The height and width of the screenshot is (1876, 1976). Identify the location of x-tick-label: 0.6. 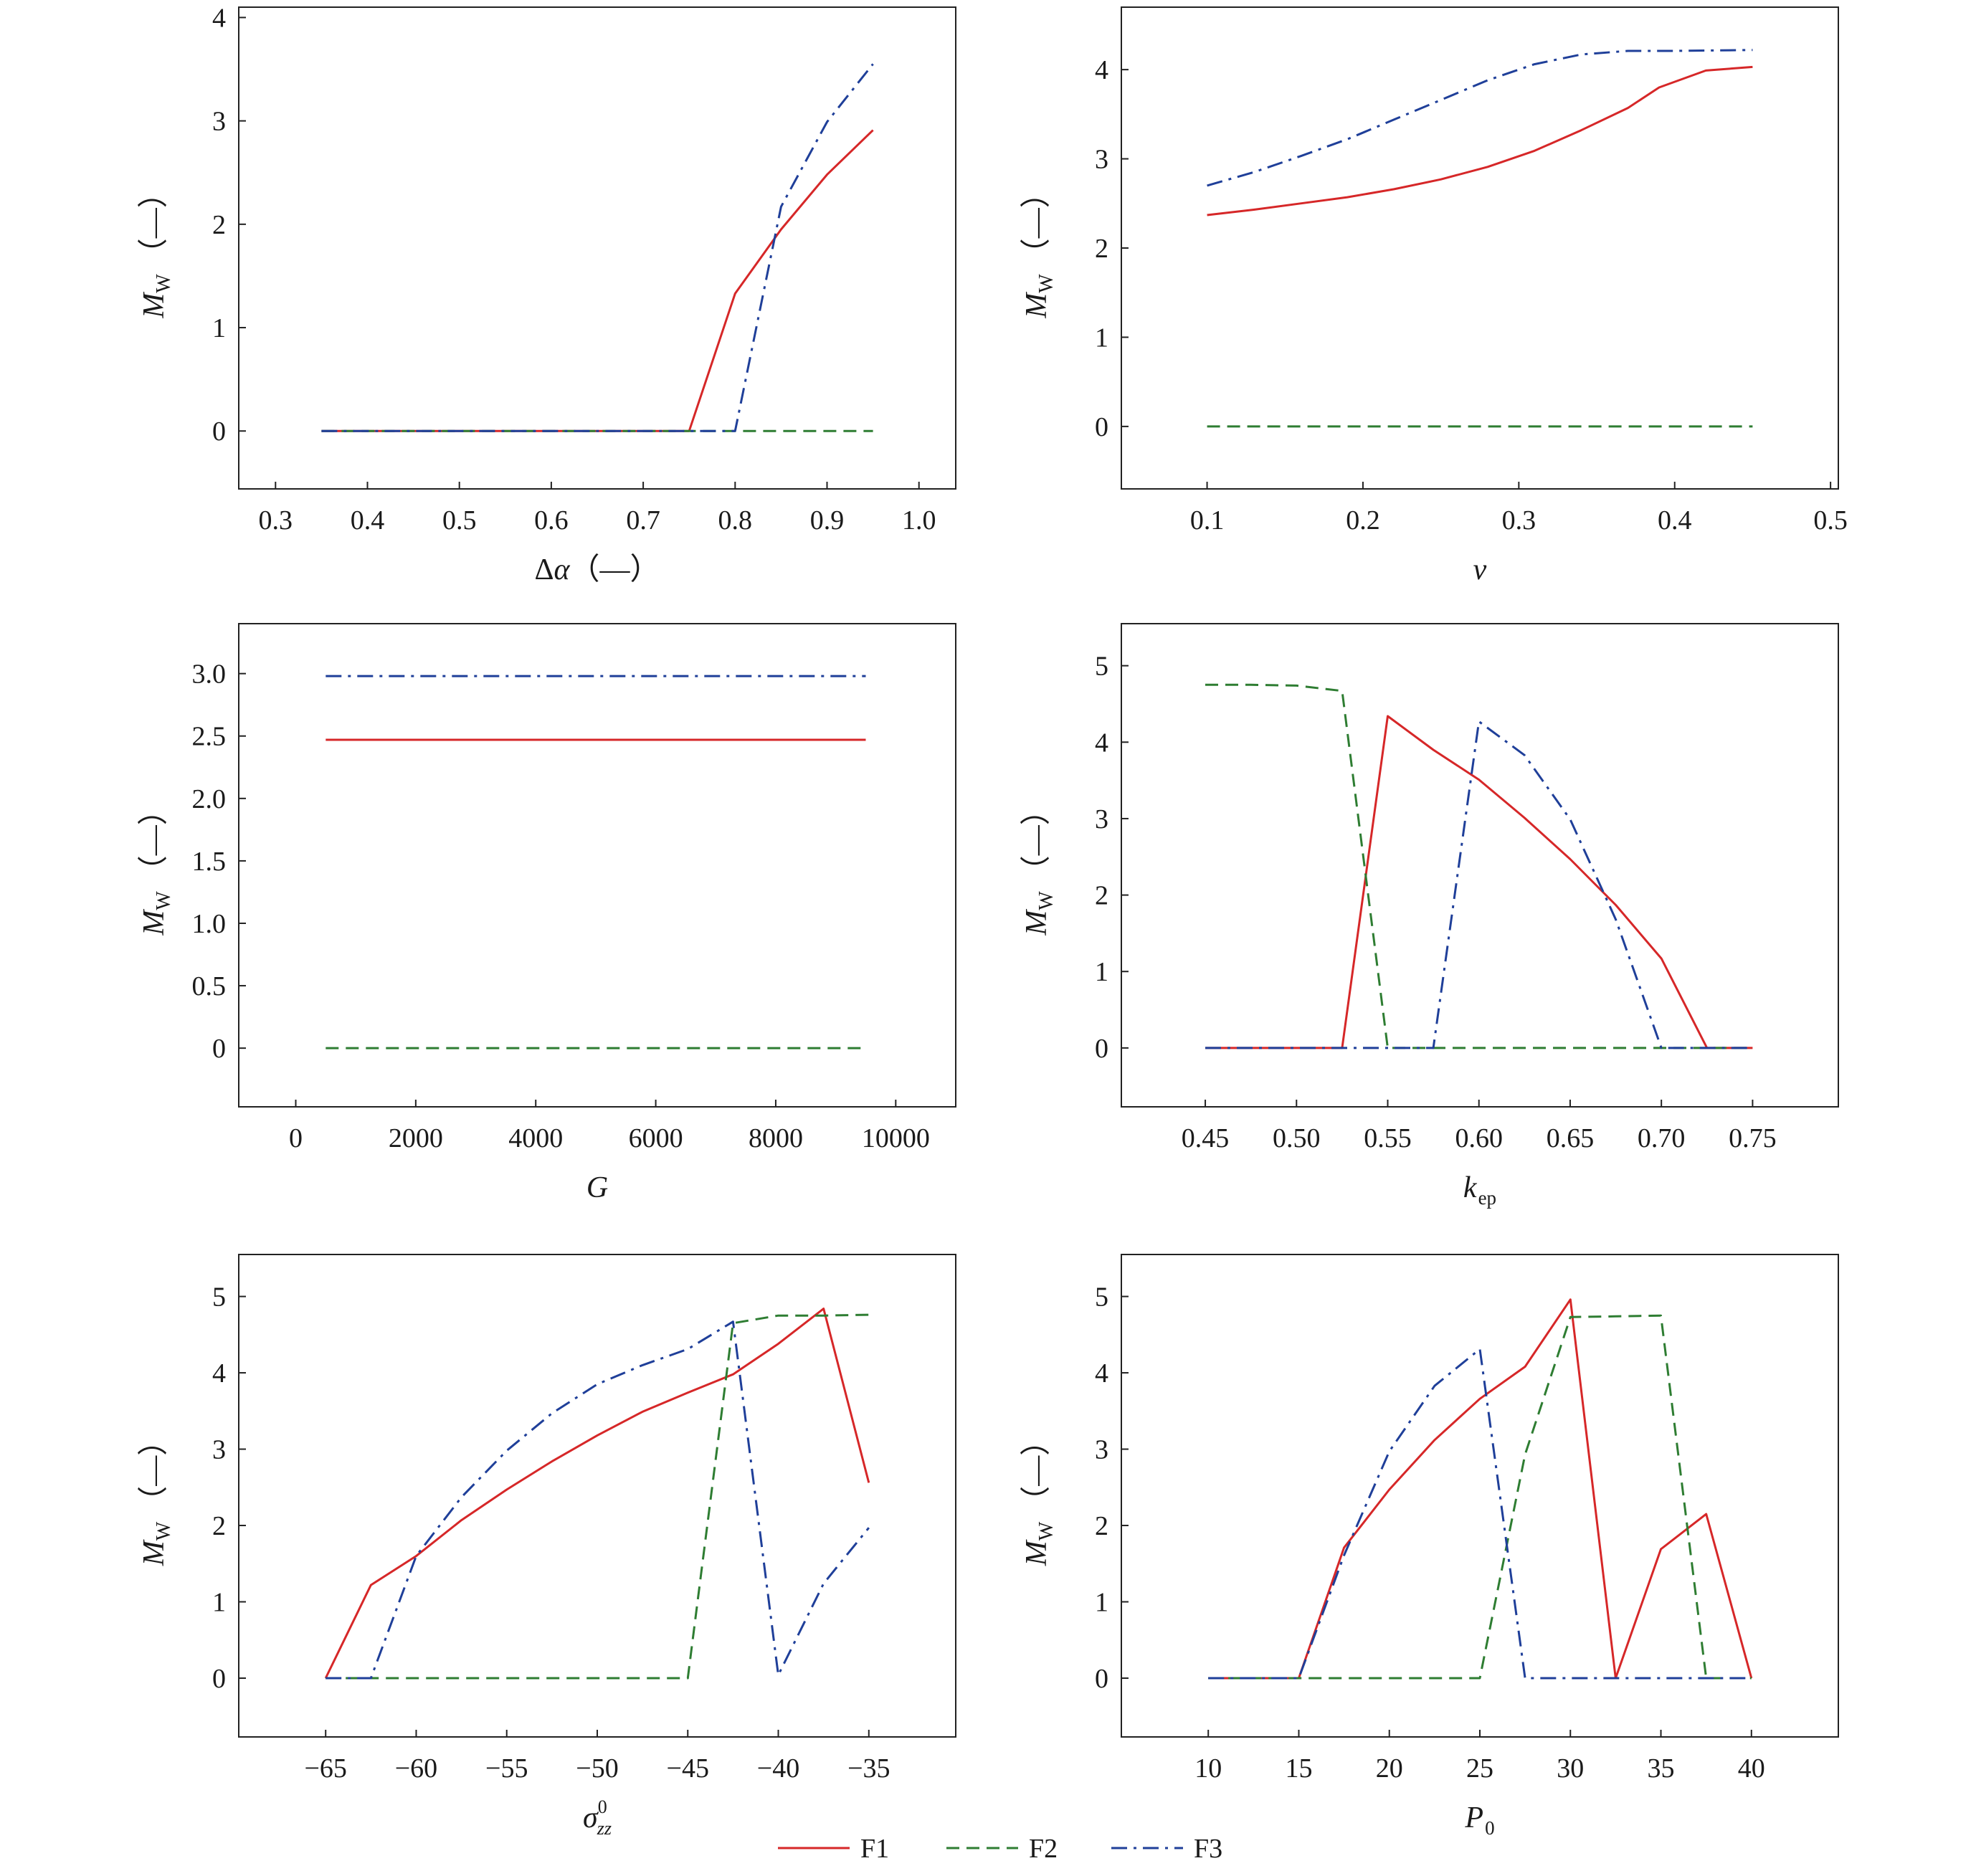
(551, 520).